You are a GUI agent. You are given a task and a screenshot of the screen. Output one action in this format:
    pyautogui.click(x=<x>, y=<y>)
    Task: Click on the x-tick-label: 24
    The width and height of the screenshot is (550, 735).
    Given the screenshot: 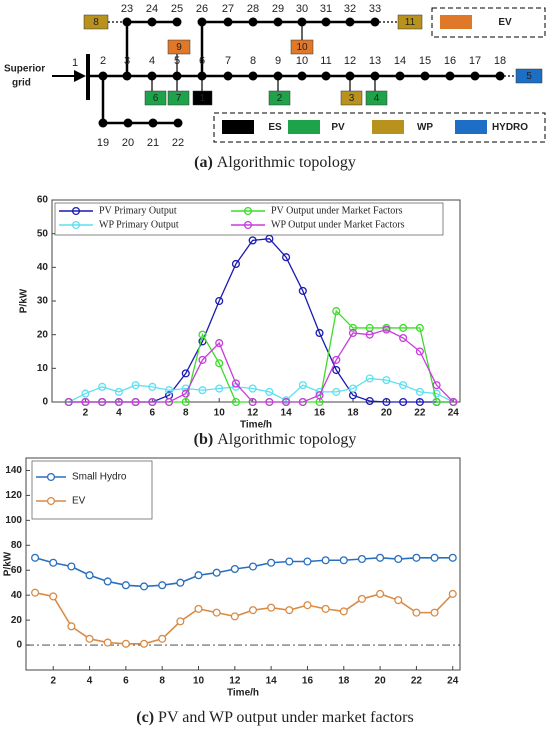 What is the action you would take?
    pyautogui.click(x=454, y=413)
    